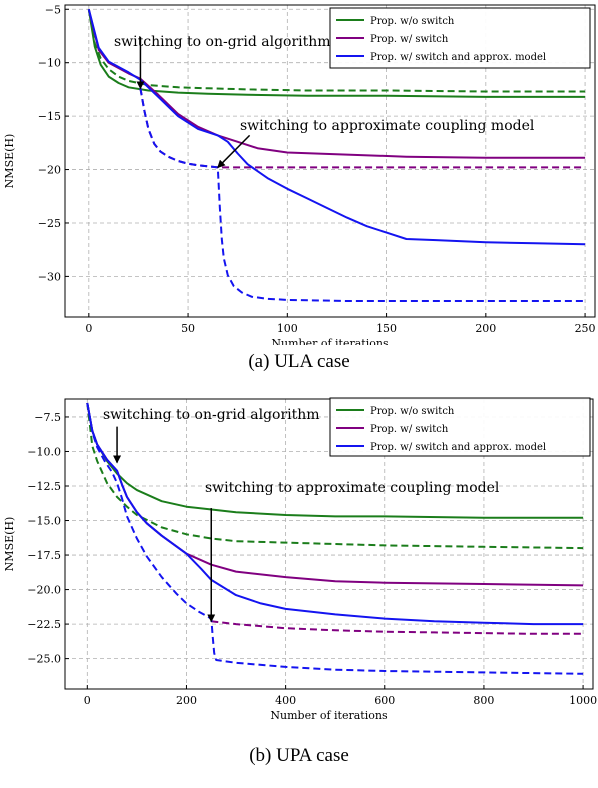 Image resolution: width=598 pixels, height=788 pixels. I want to click on chart-ula-ytick-label-4: −25, so click(49, 223).